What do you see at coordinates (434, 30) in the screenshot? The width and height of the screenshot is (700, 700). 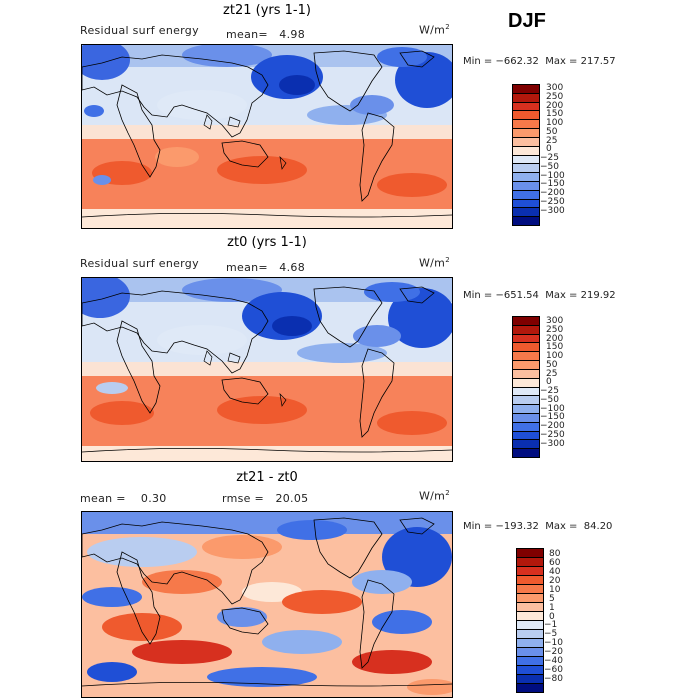 I see `panel1-units: W/m2` at bounding box center [434, 30].